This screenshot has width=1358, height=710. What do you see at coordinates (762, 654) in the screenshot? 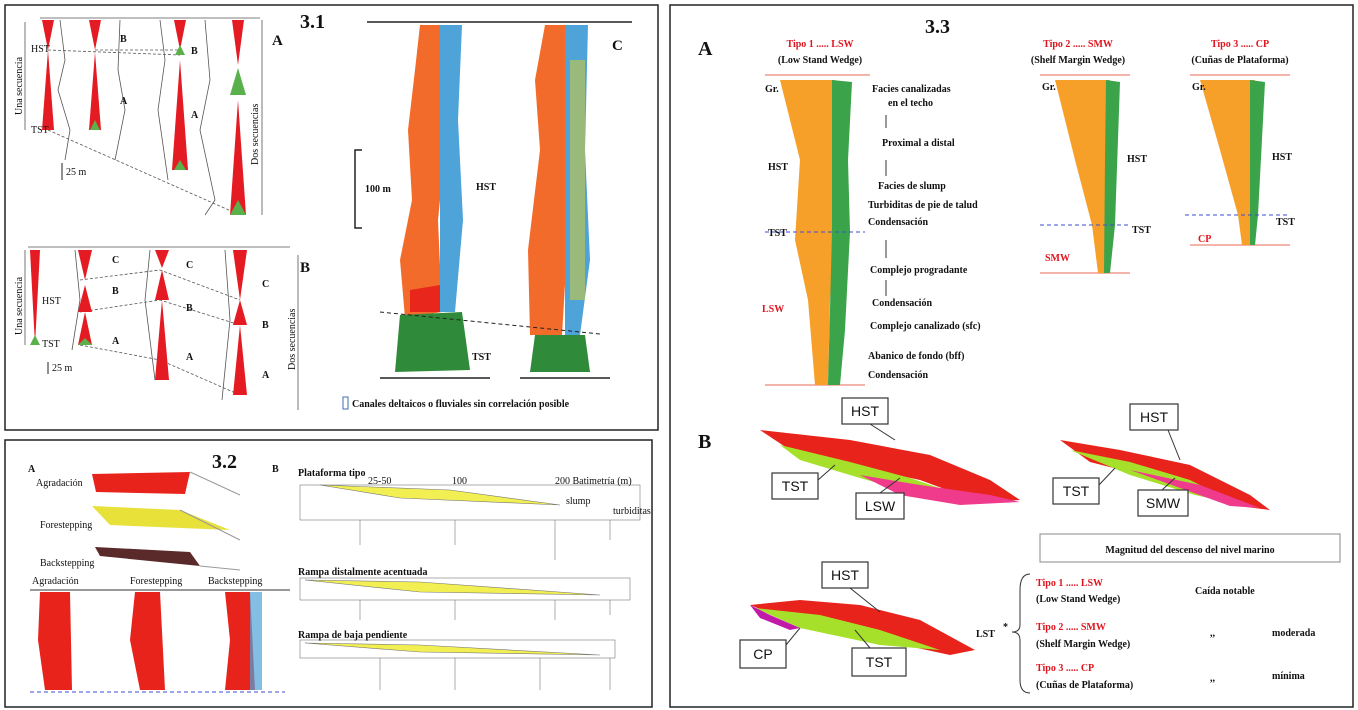
I see `callout-label: CP` at bounding box center [762, 654].